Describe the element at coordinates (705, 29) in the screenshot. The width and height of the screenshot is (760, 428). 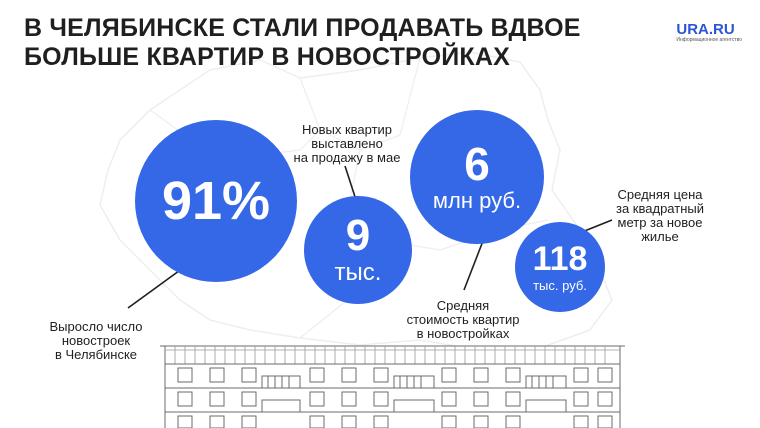
I see `logo-name: URA.RU` at that location.